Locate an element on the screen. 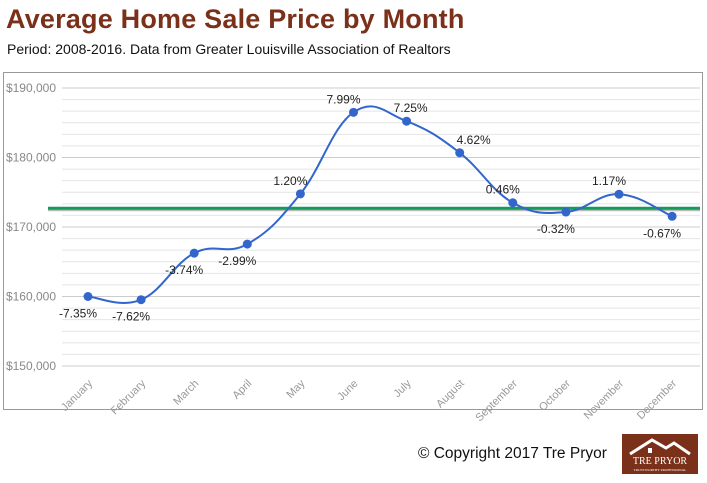 The image size is (707, 483). y-tick-label: $160,000 is located at coordinates (31, 297).